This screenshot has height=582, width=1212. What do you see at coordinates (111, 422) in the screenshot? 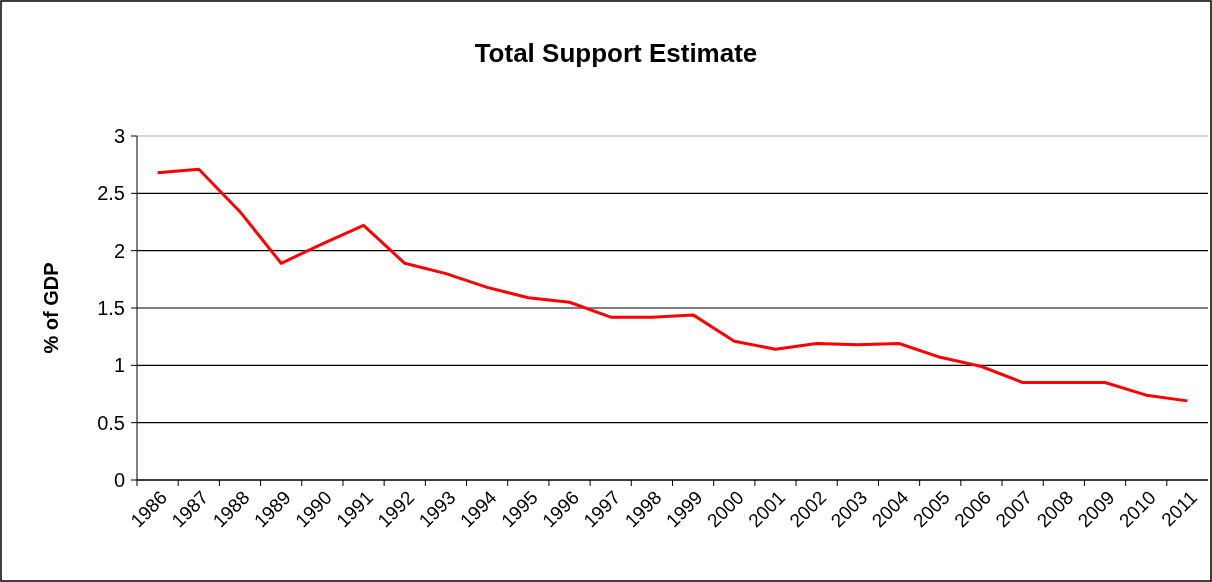
I see `y-tick-label: 0.5` at bounding box center [111, 422].